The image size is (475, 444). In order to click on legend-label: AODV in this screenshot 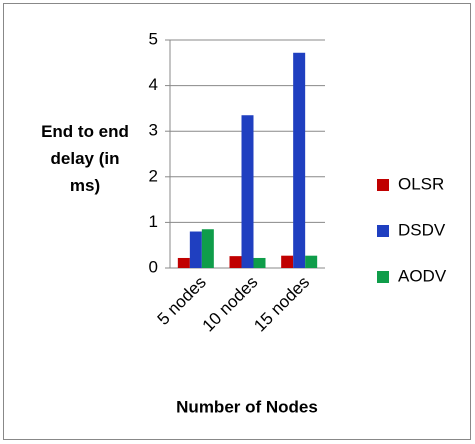, I will do `click(422, 275)`.